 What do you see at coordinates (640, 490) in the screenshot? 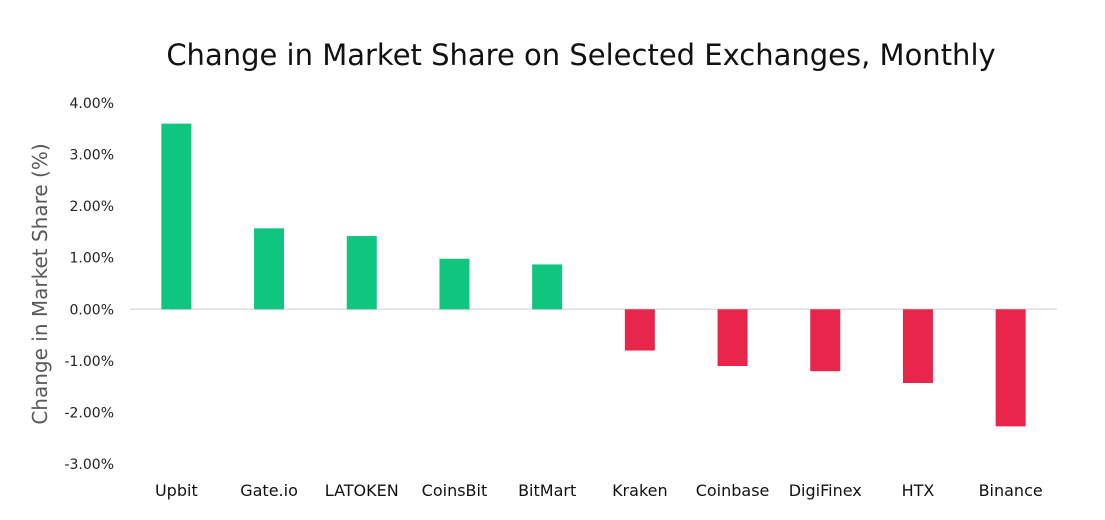
I see `x-tick-label: Kraken` at bounding box center [640, 490].